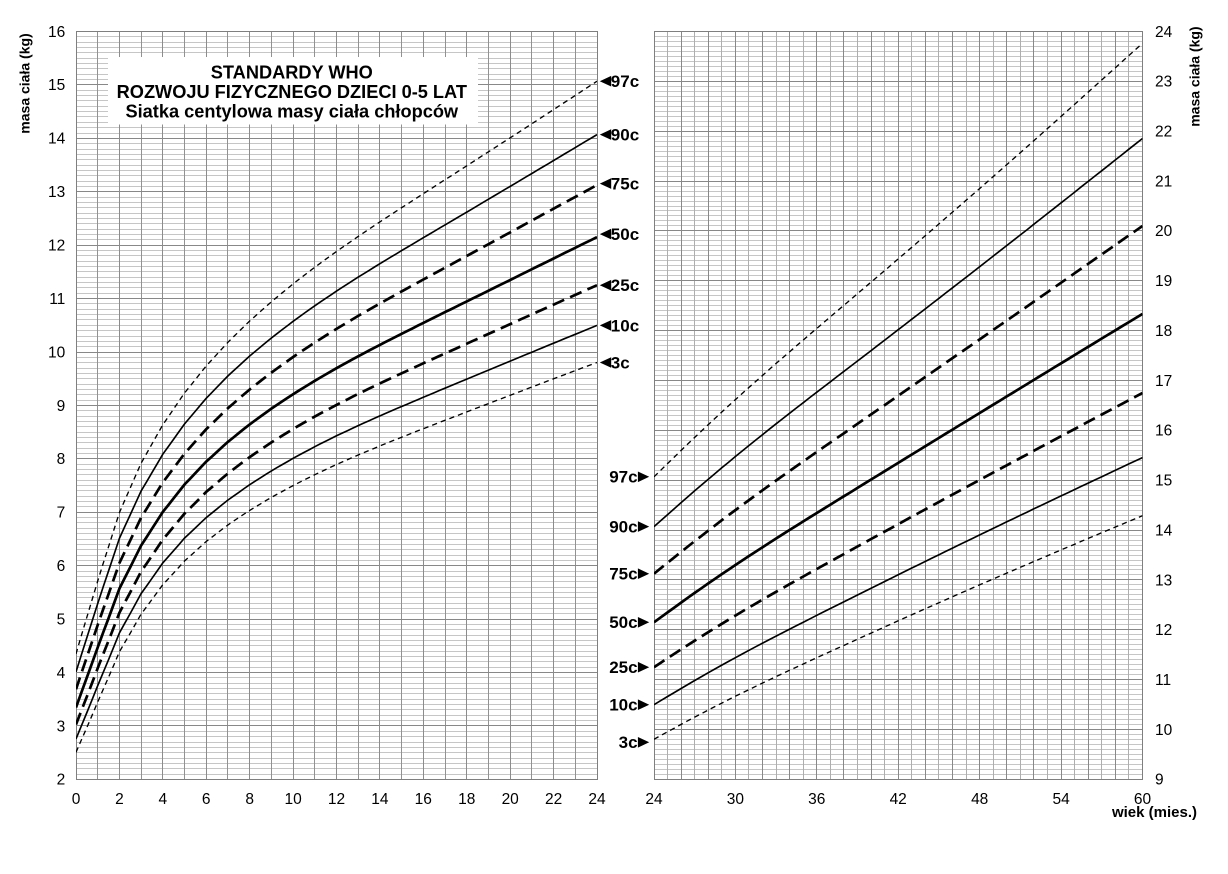 This screenshot has width=1228, height=874. I want to click on svg-text: wiek (mies.), so click(1154, 812).